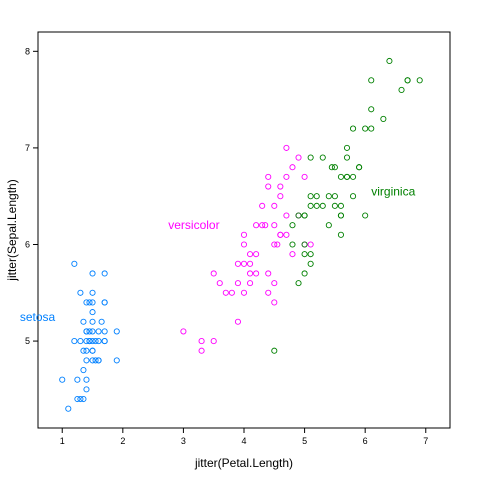 This screenshot has height=480, width=480. I want to click on x-tick-label: 2, so click(122, 441).